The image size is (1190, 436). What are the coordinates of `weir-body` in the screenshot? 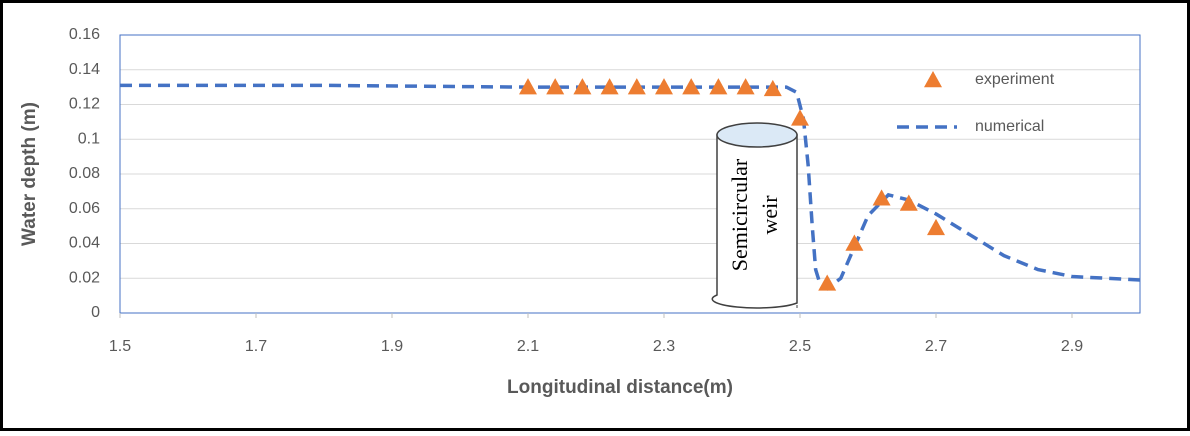 It's located at (754, 221).